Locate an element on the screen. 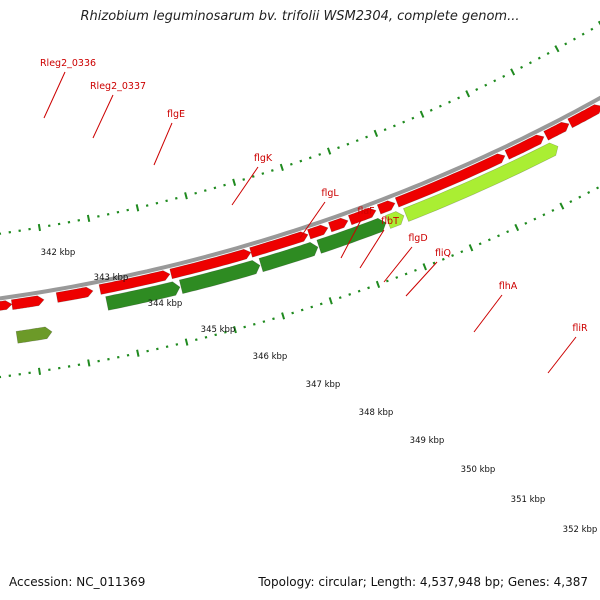  gene-label: flgK is located at coordinates (263, 158).